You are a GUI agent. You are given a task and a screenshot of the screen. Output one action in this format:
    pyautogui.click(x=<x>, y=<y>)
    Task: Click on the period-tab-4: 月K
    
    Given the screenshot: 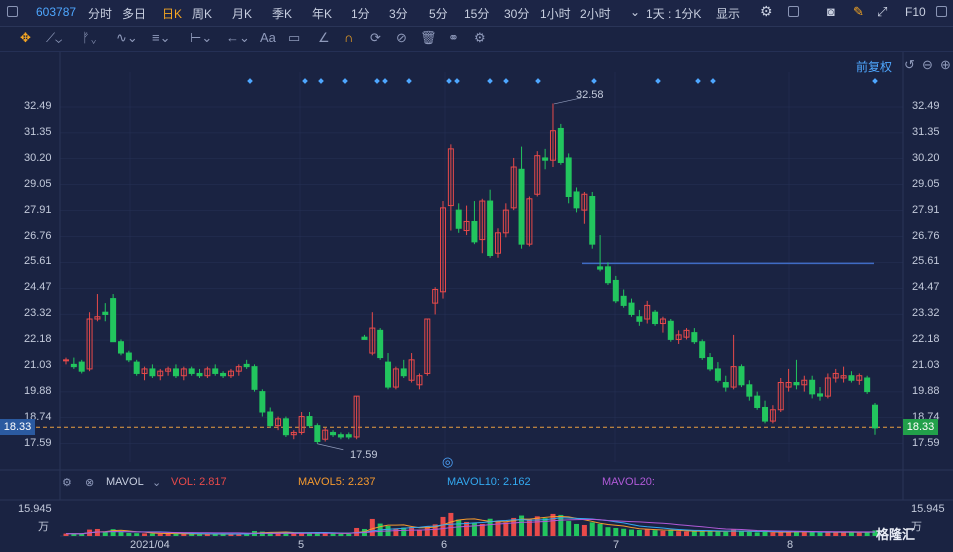 What is the action you would take?
    pyautogui.click(x=242, y=14)
    